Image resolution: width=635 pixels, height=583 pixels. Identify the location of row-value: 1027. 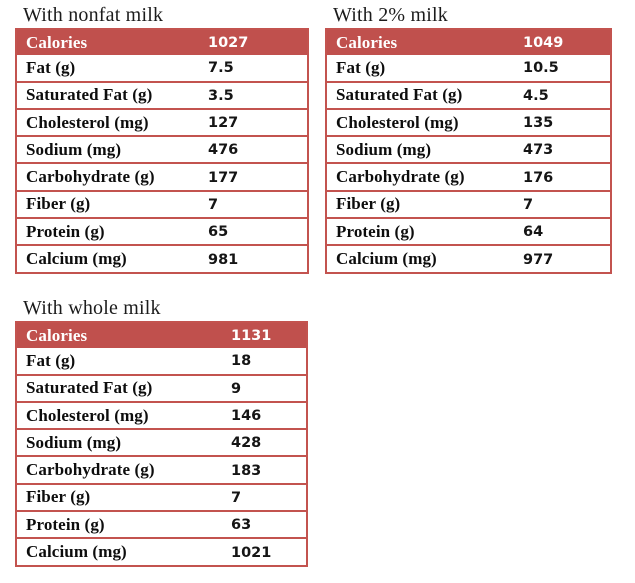
(228, 43).